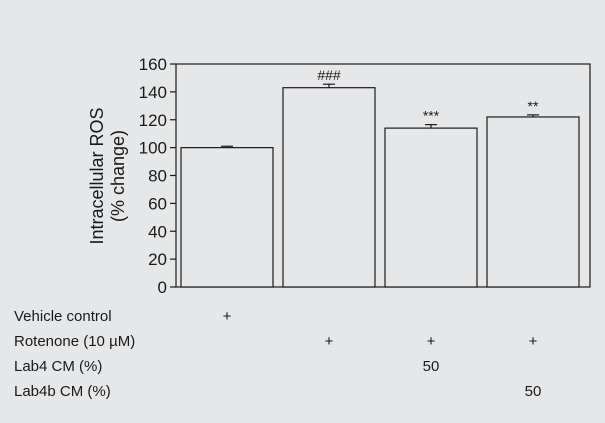  What do you see at coordinates (157, 259) in the screenshot?
I see `y-tick-label: 20` at bounding box center [157, 259].